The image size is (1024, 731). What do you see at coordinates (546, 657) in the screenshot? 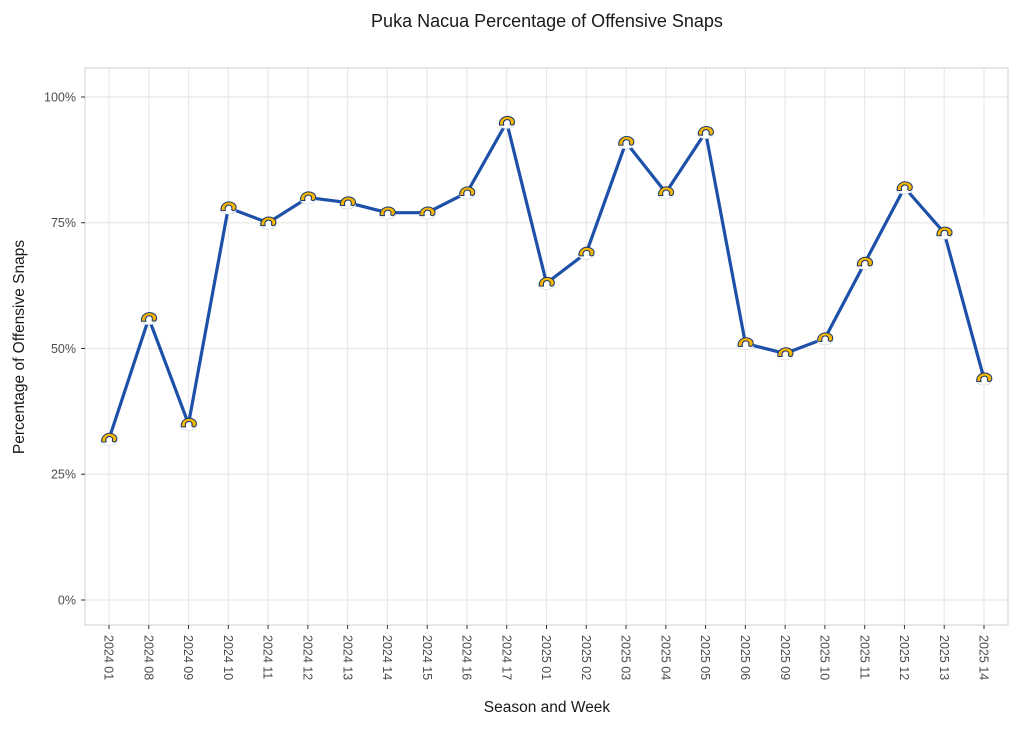
I see `x-tick-label: 2025 01` at bounding box center [546, 657].